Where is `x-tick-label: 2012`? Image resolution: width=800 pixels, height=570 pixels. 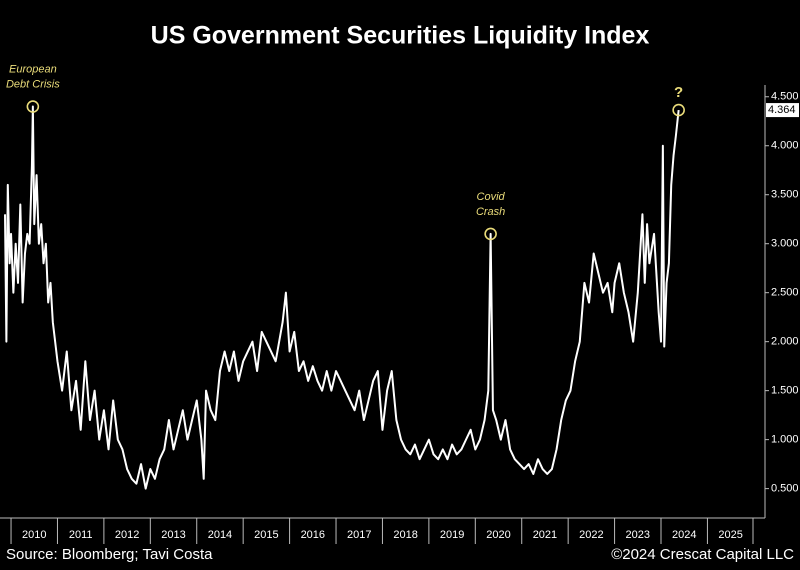 x-tick-label: 2012 is located at coordinates (127, 535).